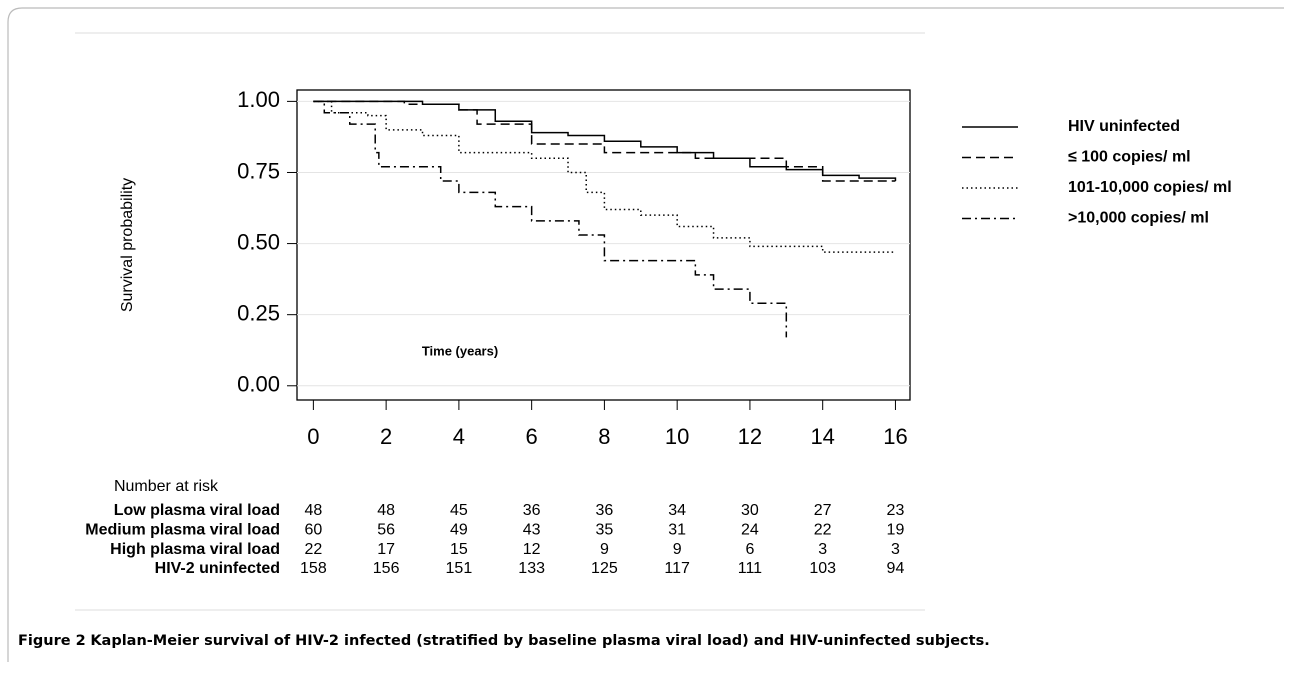  What do you see at coordinates (823, 510) in the screenshot?
I see `risk-value: 27` at bounding box center [823, 510].